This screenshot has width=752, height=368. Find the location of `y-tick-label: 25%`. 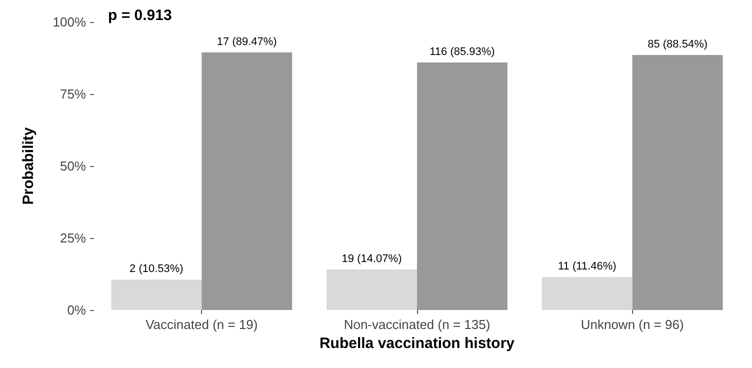

y-tick-label: 25% is located at coordinates (73, 238).